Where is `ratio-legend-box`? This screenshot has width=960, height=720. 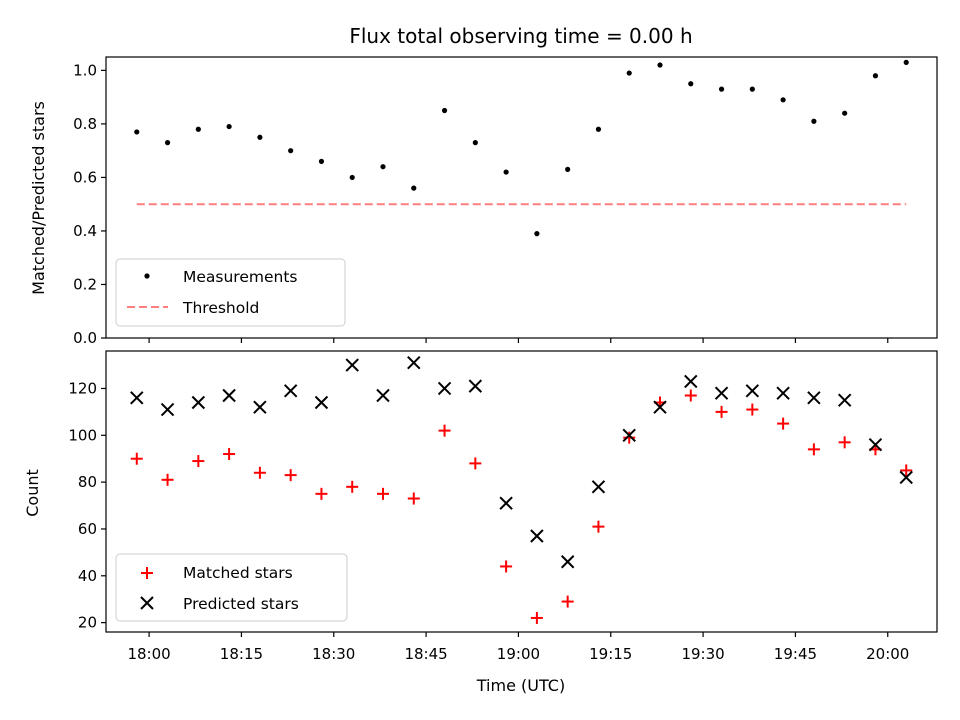 ratio-legend-box is located at coordinates (230, 292).